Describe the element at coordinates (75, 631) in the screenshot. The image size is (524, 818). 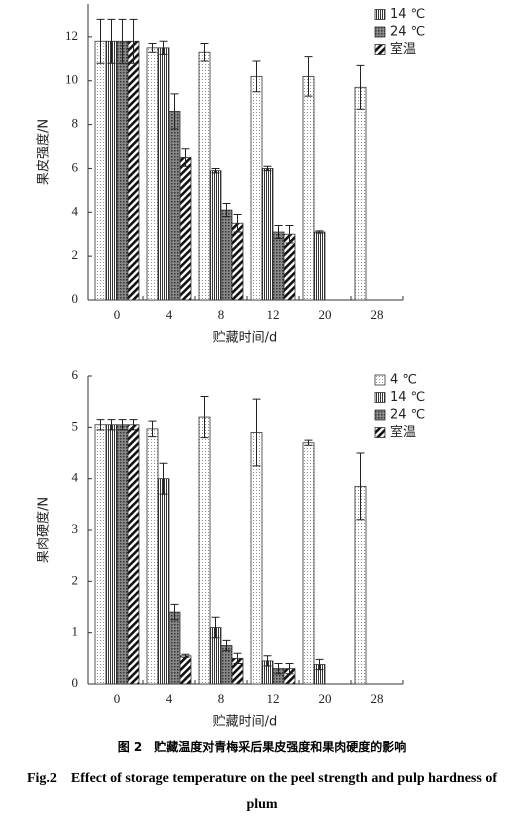
I see `y-tick-label: 1` at that location.